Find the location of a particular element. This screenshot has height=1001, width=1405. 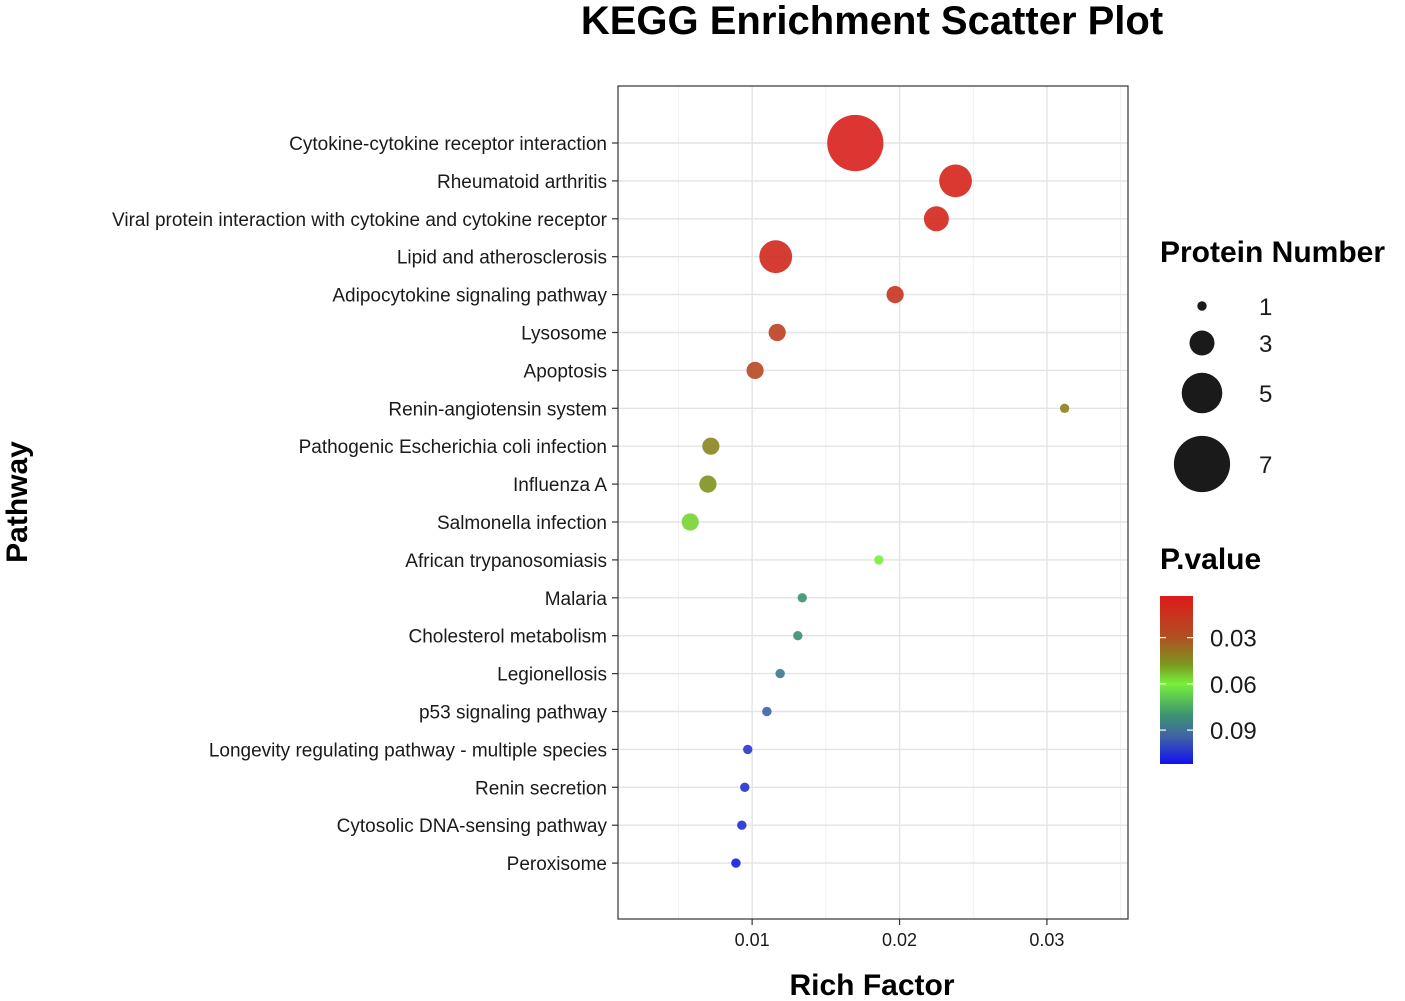

y-tick-label: Apoptosis is located at coordinates (565, 371).